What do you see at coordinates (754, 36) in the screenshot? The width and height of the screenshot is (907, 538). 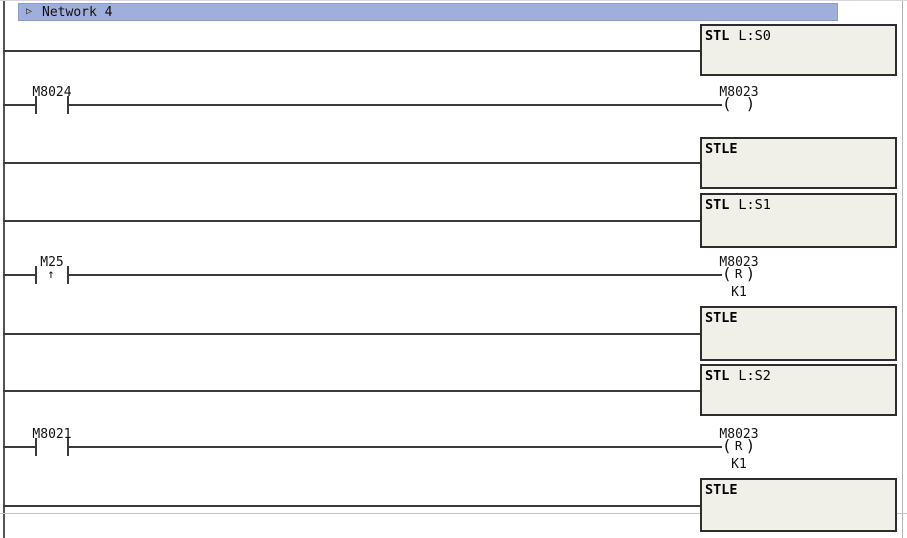 I see `instruction-operand: L:S0` at bounding box center [754, 36].